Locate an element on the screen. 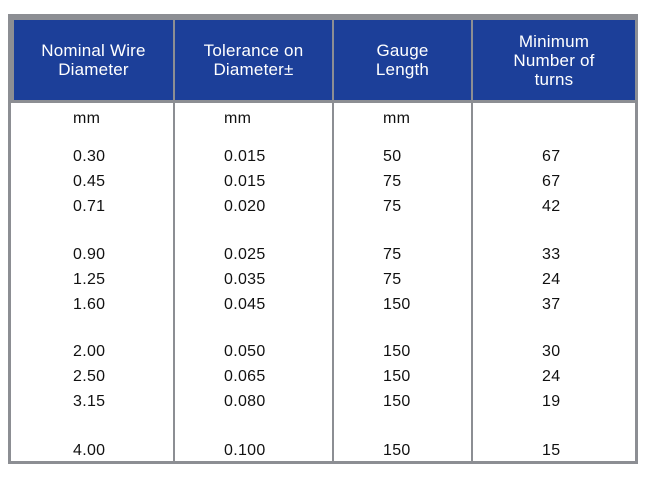  cell-tolerance: 0.035 is located at coordinates (245, 279).